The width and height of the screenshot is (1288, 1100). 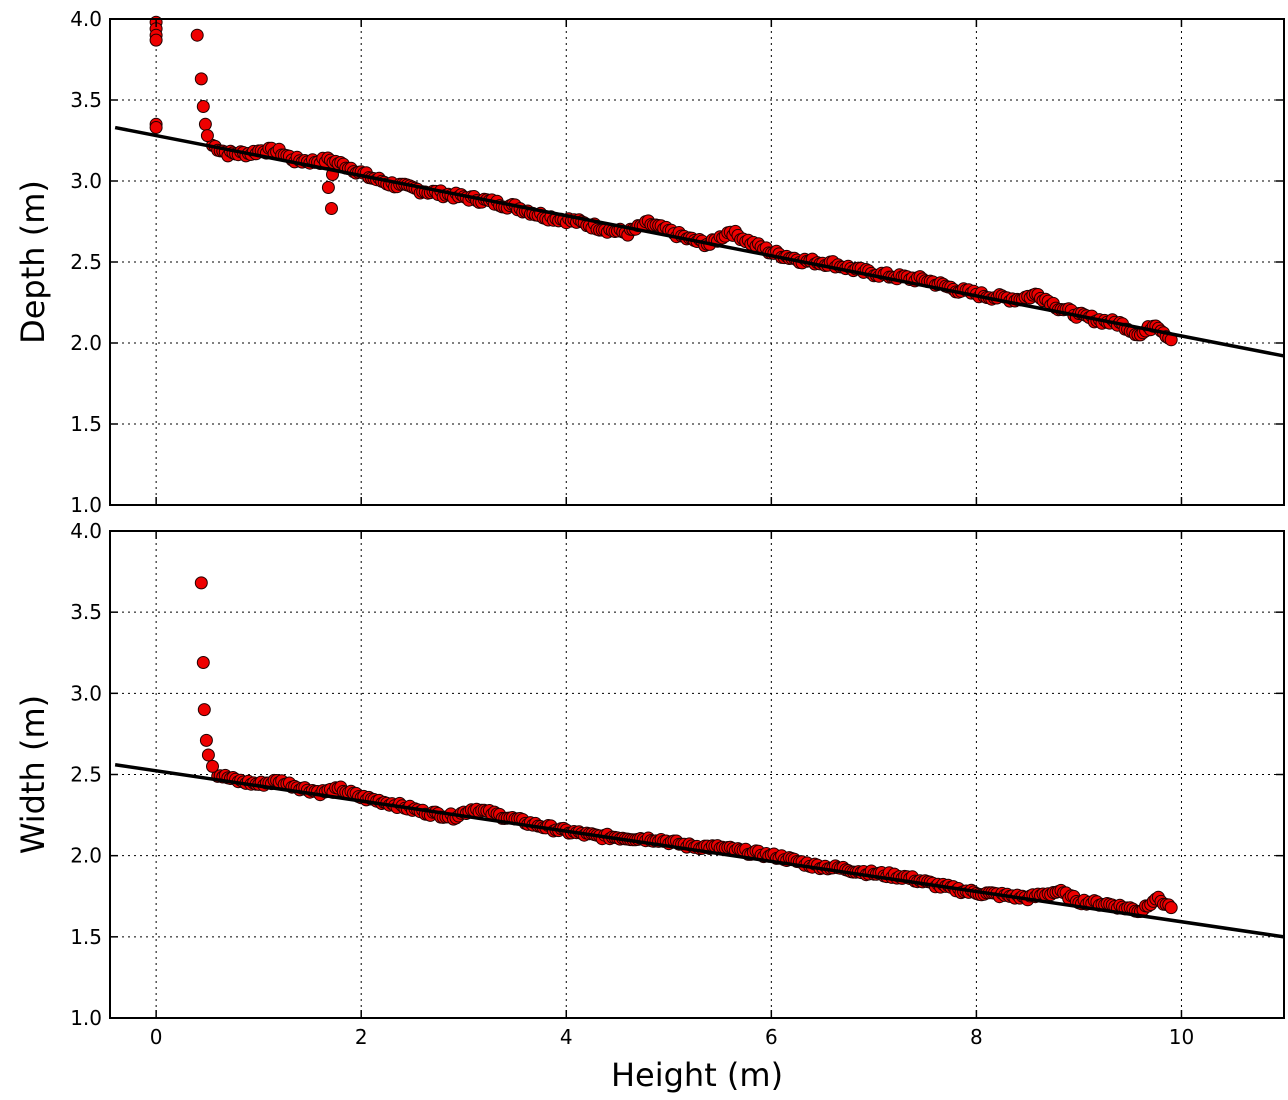 I want to click on x-tick-label: 10, so click(x=1181, y=1037).